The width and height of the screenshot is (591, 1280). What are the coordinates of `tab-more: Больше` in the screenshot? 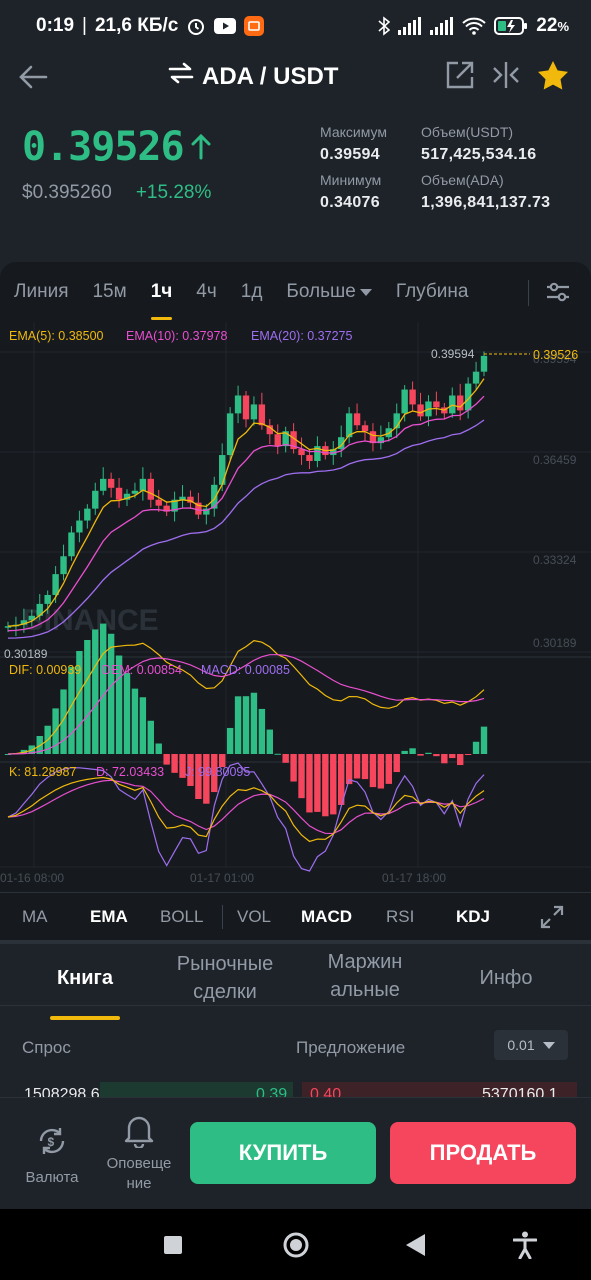 It's located at (329, 292).